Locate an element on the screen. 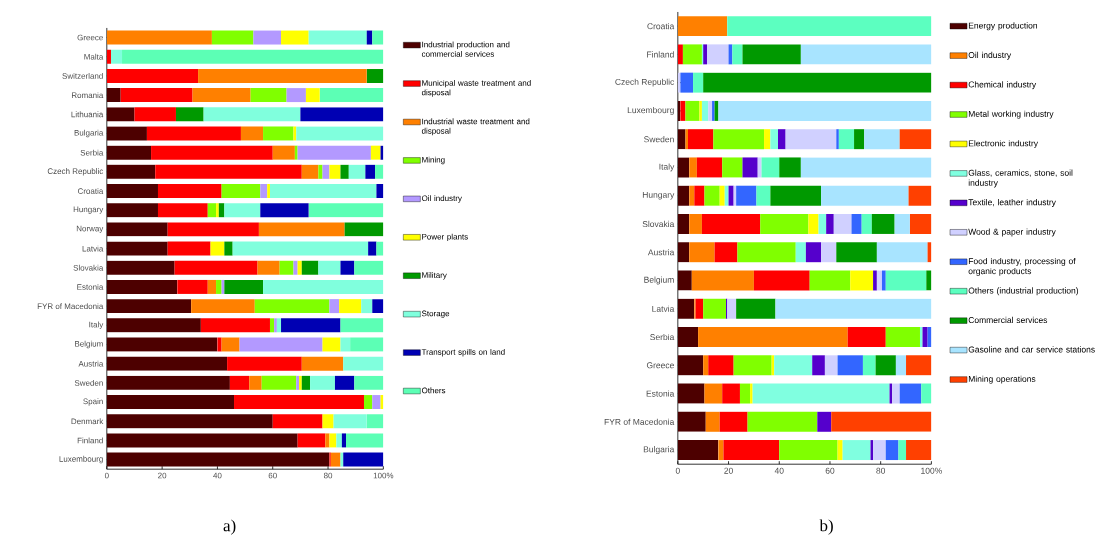 This screenshot has height=545, width=1104. x-tick-label: 60 is located at coordinates (830, 470).